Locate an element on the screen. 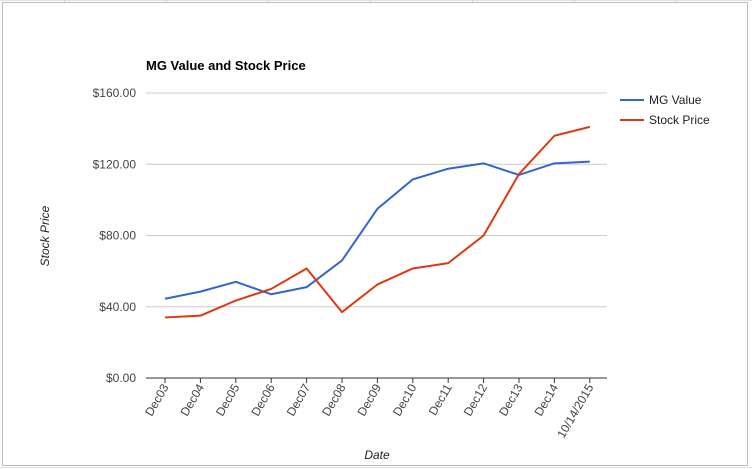  y-tick-label: $120.00 is located at coordinates (115, 164).